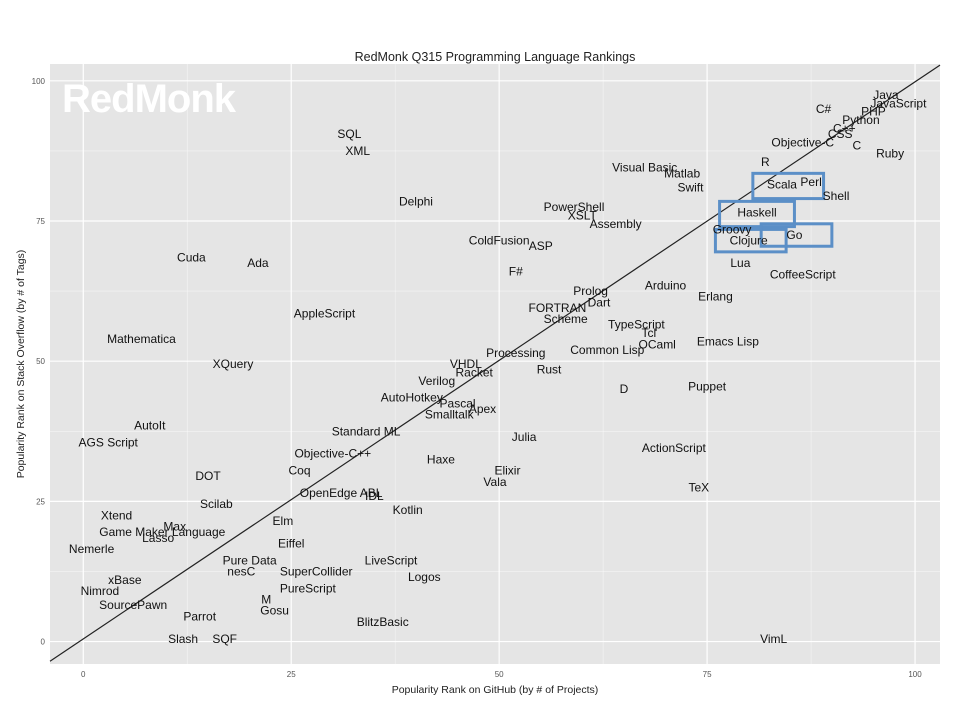 Image resolution: width=959 pixels, height=720 pixels. What do you see at coordinates (424, 577) in the screenshot?
I see `language-label: Logos` at bounding box center [424, 577].